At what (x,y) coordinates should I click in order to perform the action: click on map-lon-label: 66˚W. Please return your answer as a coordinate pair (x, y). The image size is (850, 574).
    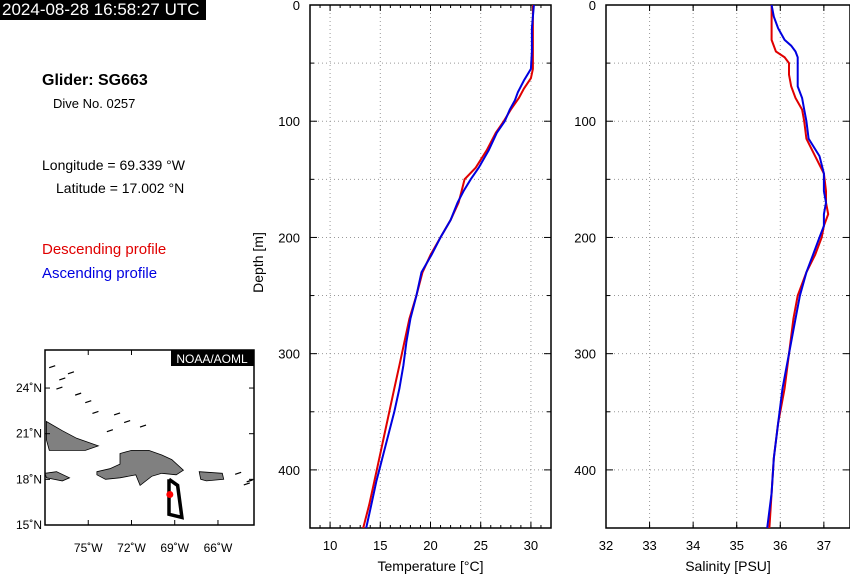
    Looking at the image, I should click on (218, 548).